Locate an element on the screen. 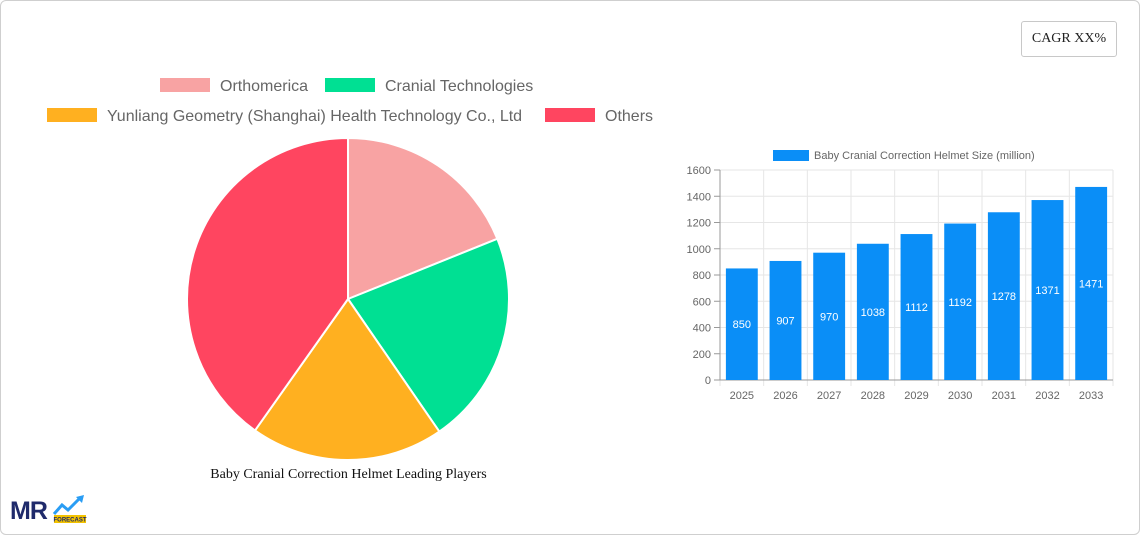 The image size is (1140, 540). logo-badge is located at coordinates (70, 519).